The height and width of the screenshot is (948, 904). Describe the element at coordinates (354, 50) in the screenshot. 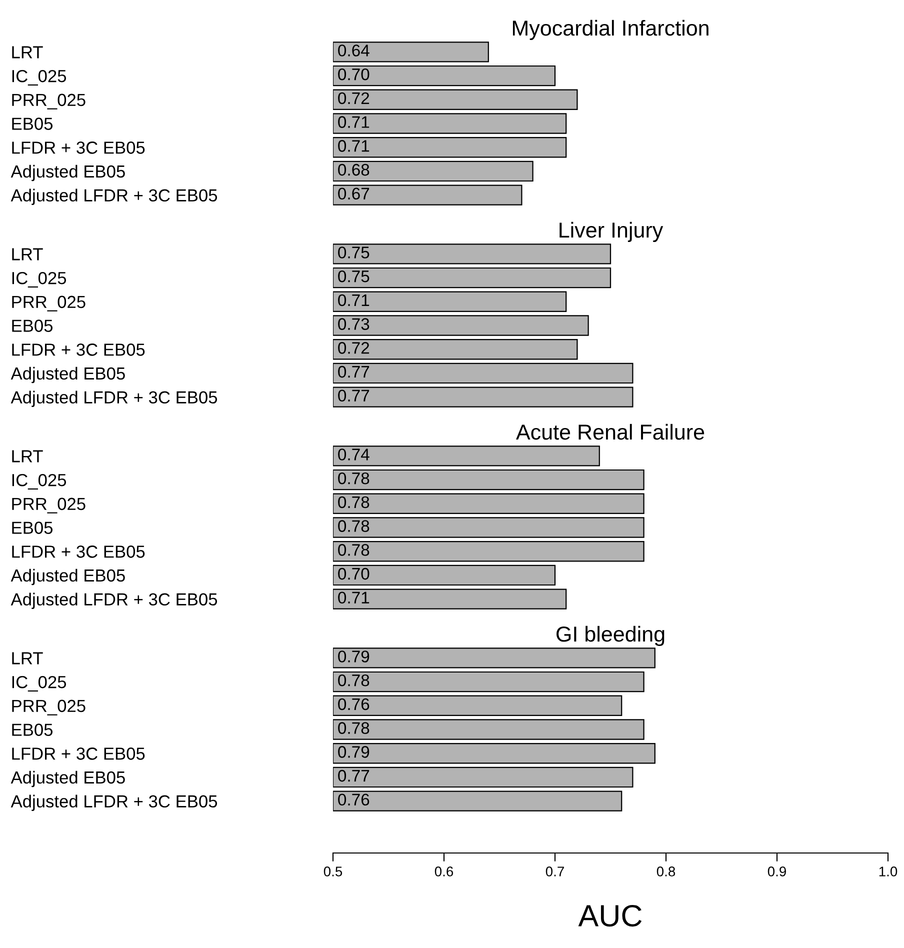

I see `data-label: 0.64` at that location.